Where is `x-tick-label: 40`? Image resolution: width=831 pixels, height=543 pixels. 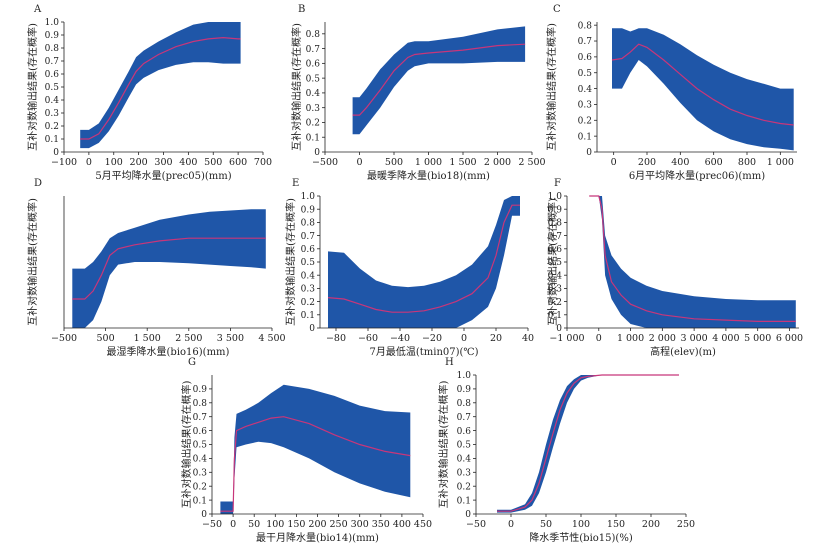
x-tick-label: 40 is located at coordinates (528, 338).